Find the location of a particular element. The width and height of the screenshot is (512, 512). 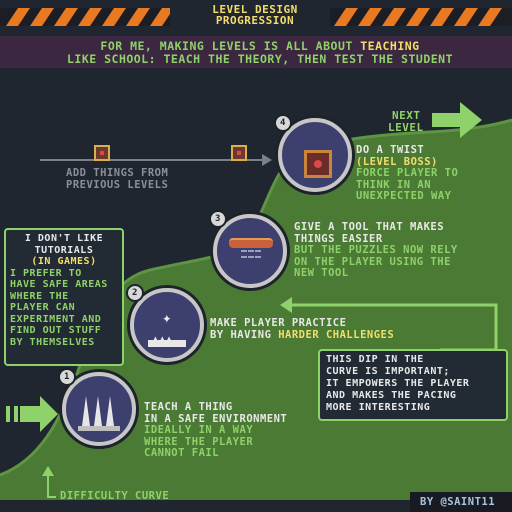

dip-note-line-3: IT EMPOWERS THE PLAYER is located at coordinates (398, 383).